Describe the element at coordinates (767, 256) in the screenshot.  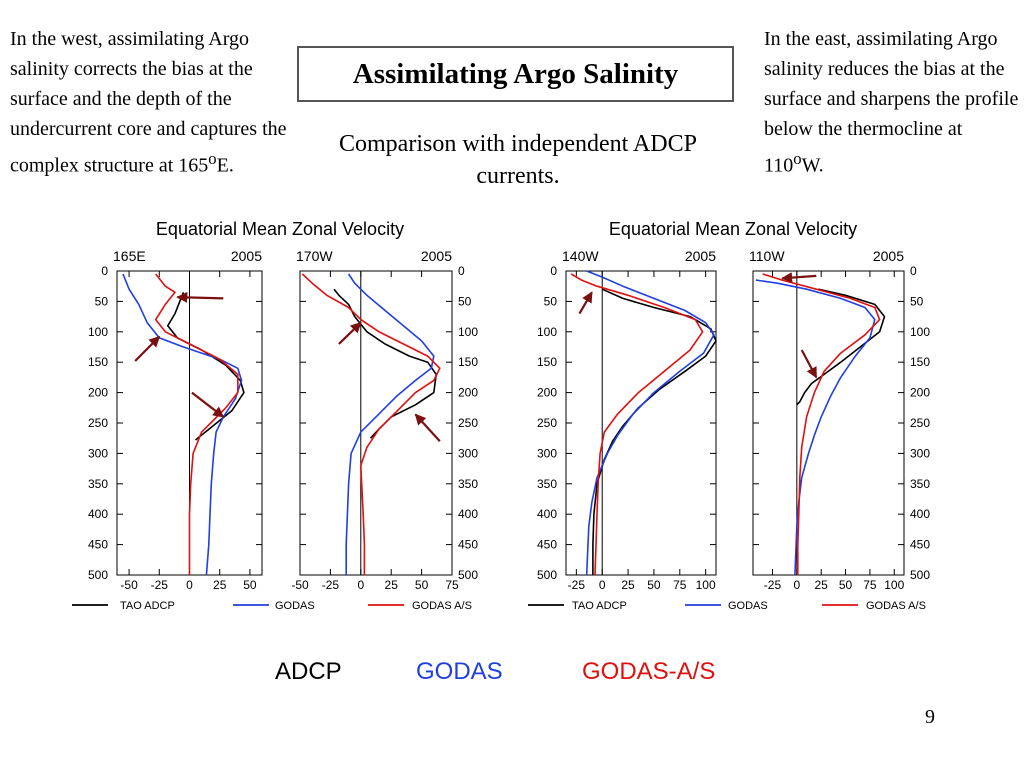
I see `panel-label-110w: 110W` at that location.